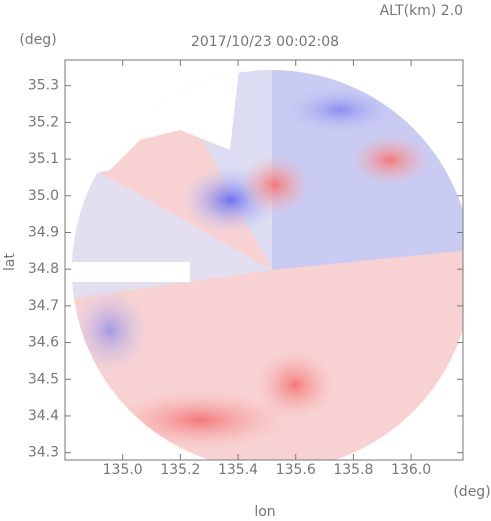 Image resolution: width=491 pixels, height=521 pixels. I want to click on y-tick-label: 34.8, so click(43, 269).